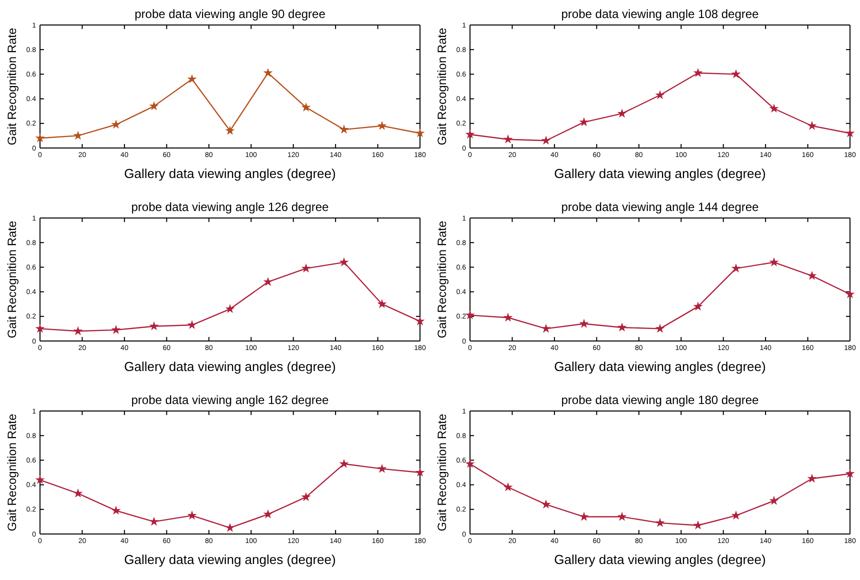  Describe the element at coordinates (230, 207) in the screenshot. I see `chart-title: probe data viewing angle 126 degree` at that location.